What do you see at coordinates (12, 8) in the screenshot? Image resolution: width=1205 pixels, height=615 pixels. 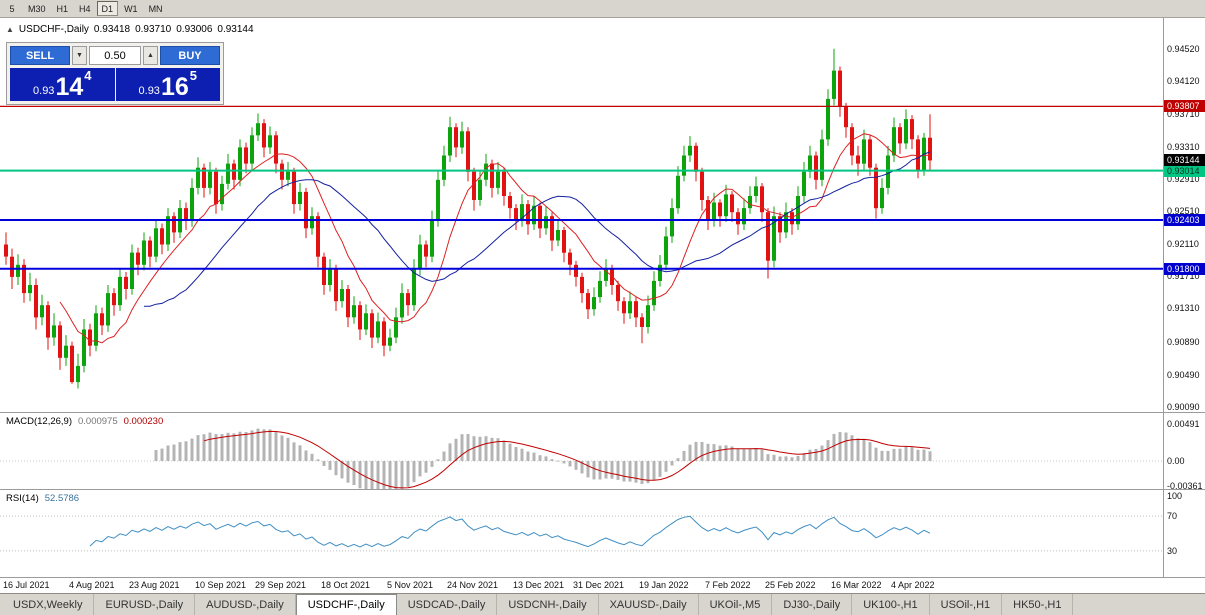 I see `timeframe-button-m5: 5` at bounding box center [12, 8].